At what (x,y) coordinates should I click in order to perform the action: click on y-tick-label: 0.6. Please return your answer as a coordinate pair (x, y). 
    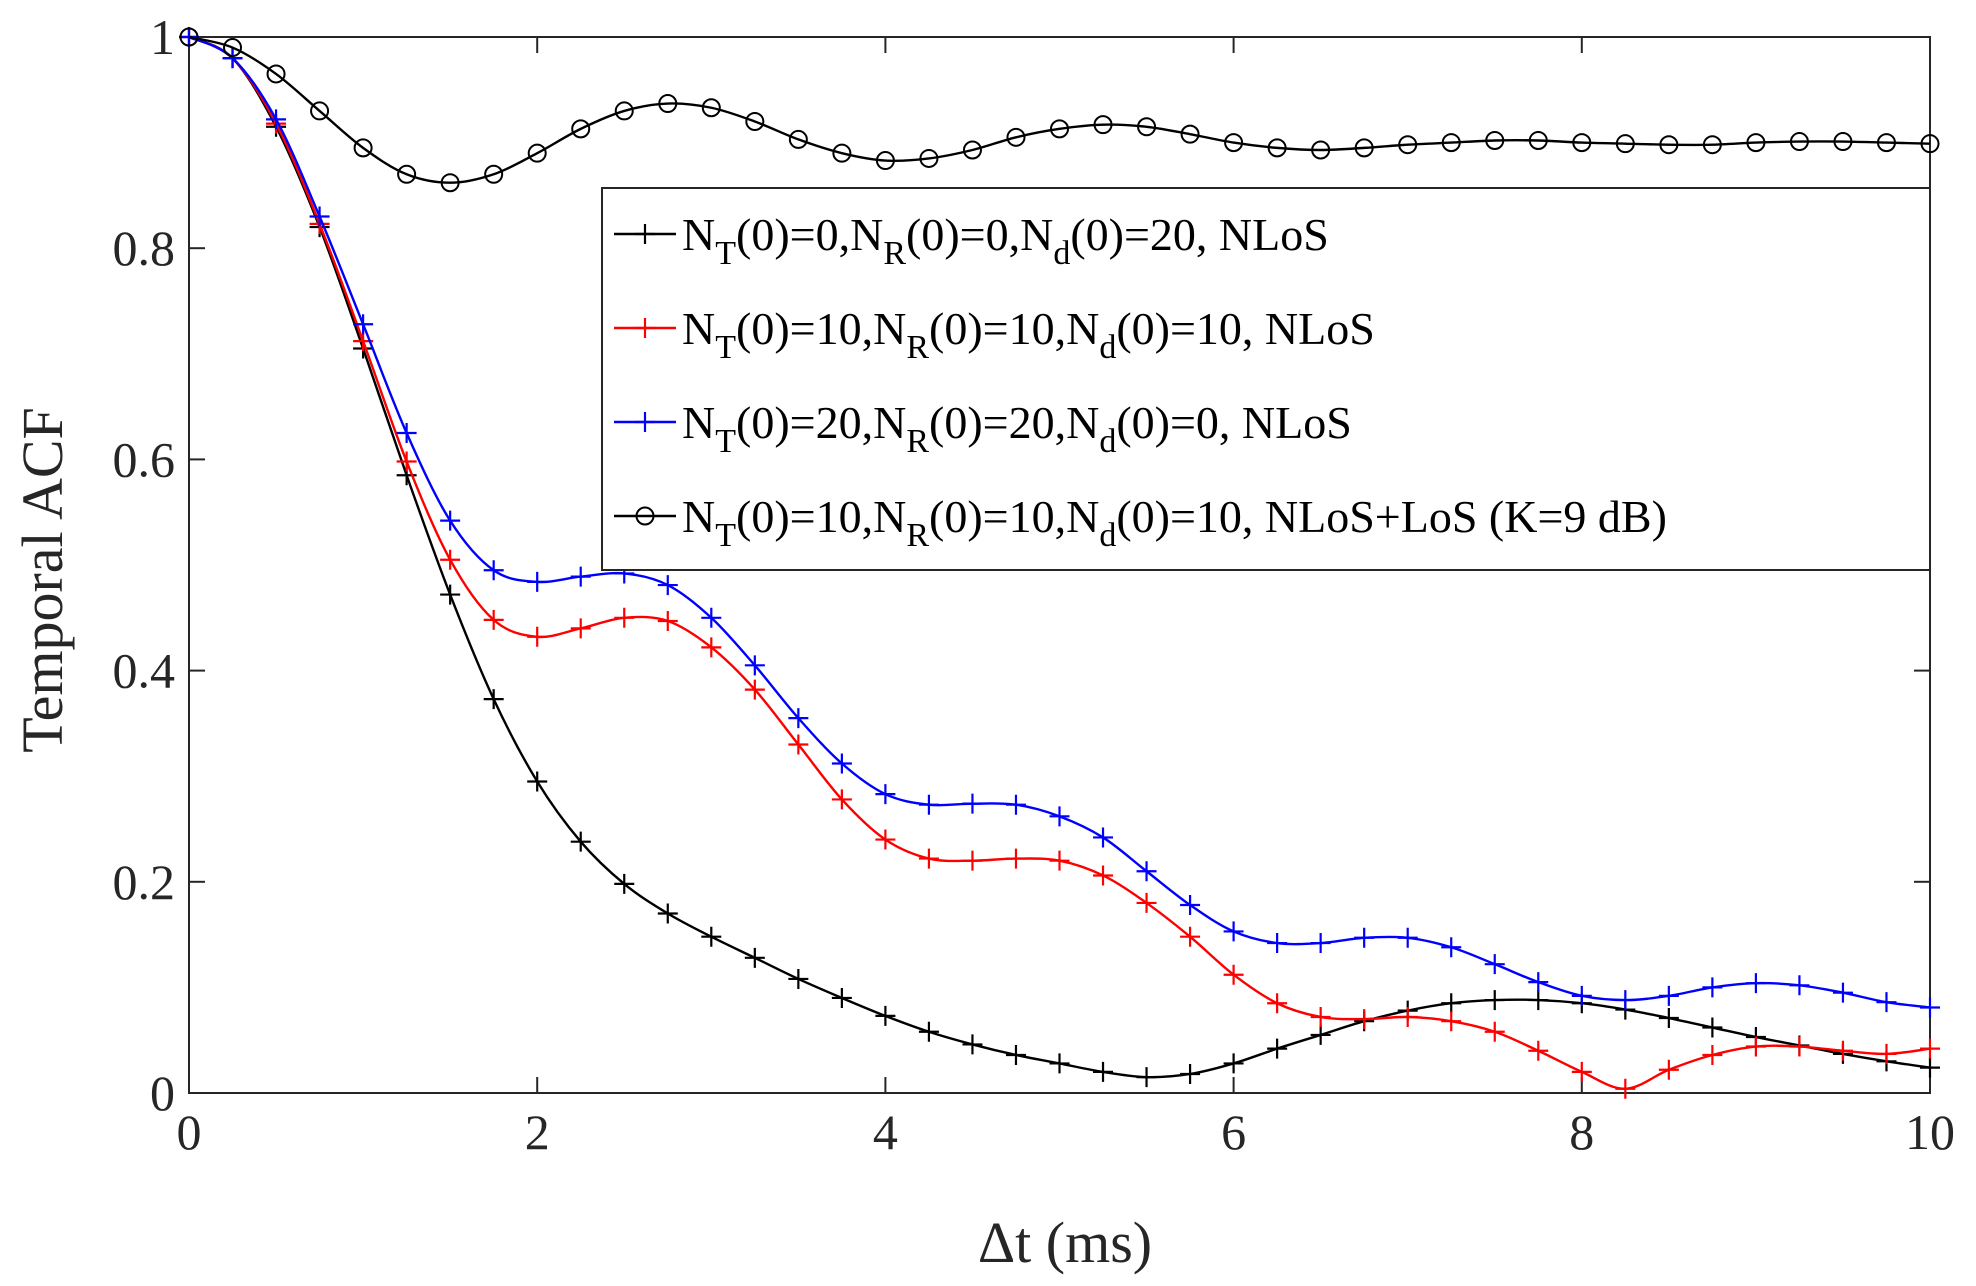
    Looking at the image, I should click on (144, 459).